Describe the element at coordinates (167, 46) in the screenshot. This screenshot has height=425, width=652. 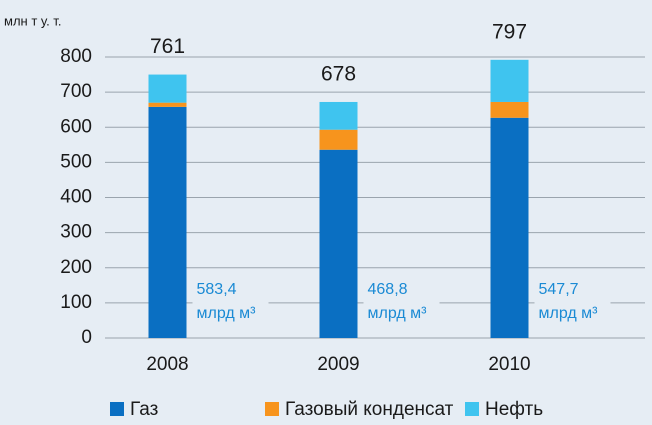
I see `total-label: 761` at that location.